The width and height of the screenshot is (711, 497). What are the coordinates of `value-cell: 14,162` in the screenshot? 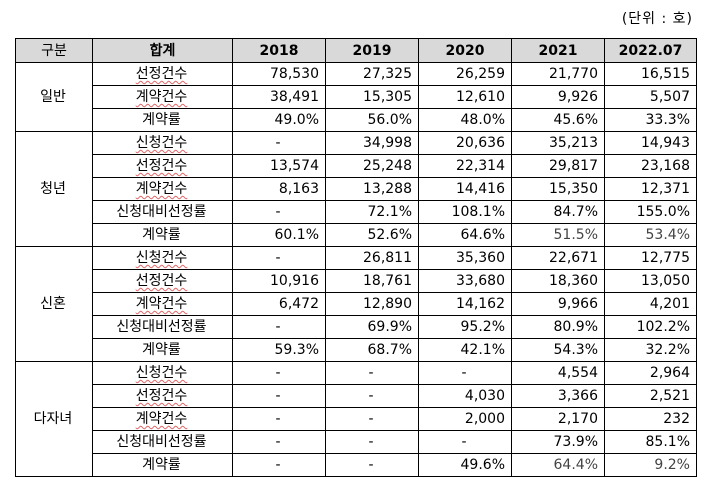 It's located at (465, 304).